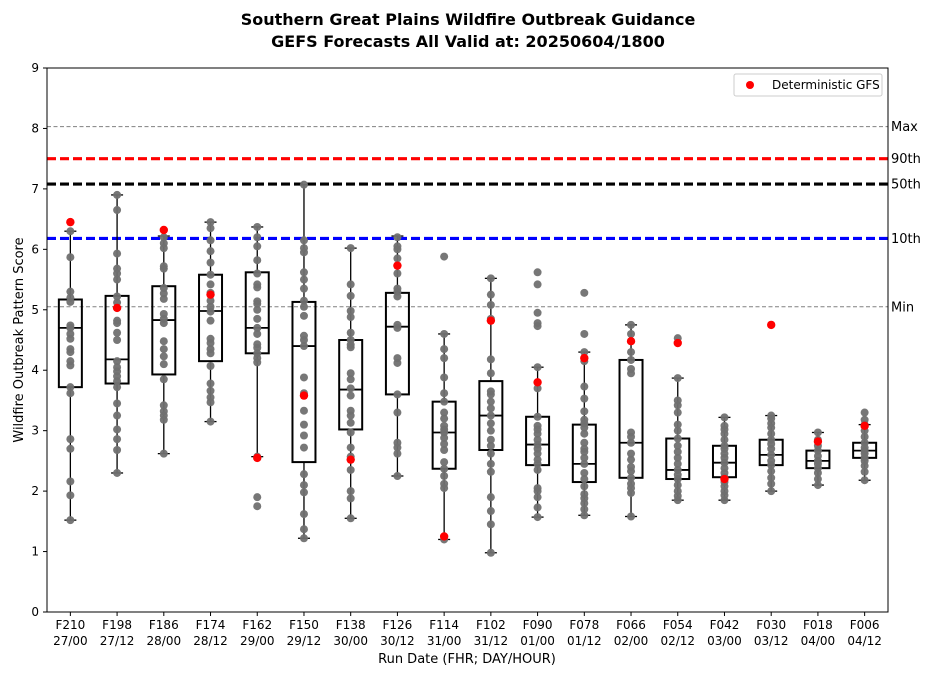 The image size is (935, 680). I want to click on x-tick-label-date: 30/12, so click(397, 641).